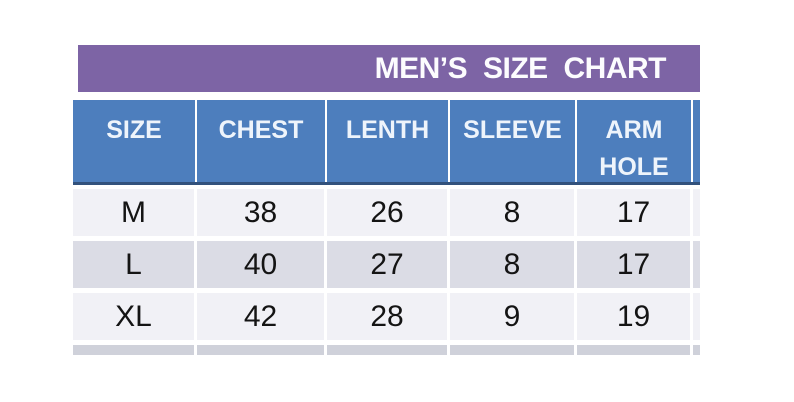 Image resolution: width=794 pixels, height=402 pixels. Describe the element at coordinates (135, 212) in the screenshot. I see `cell-size: M` at that location.